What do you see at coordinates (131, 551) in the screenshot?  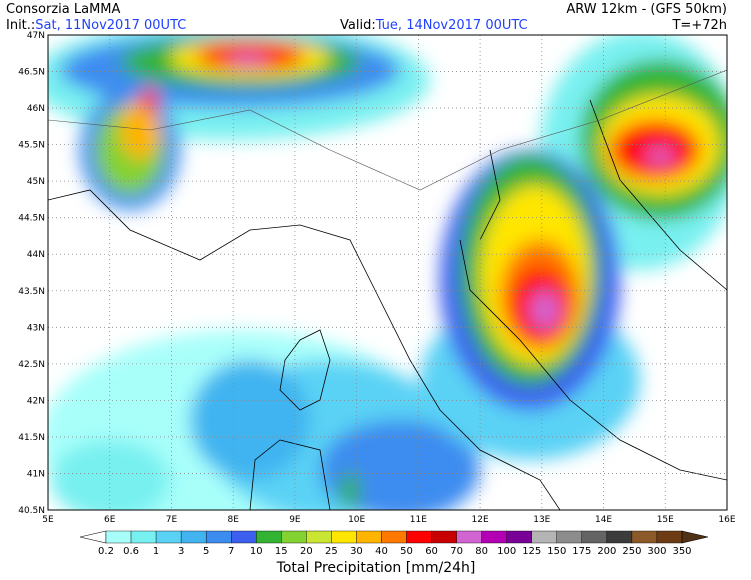 I see `colorbar-label: 0.6` at bounding box center [131, 551].